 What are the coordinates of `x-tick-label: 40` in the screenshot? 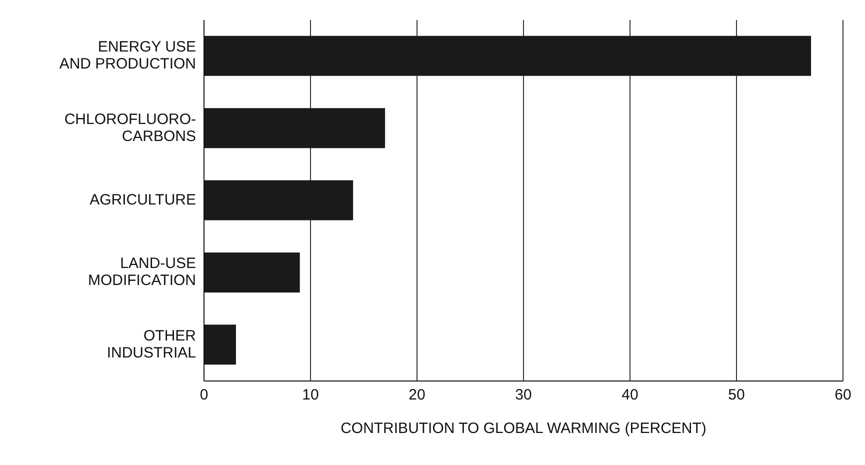 It's located at (630, 395).